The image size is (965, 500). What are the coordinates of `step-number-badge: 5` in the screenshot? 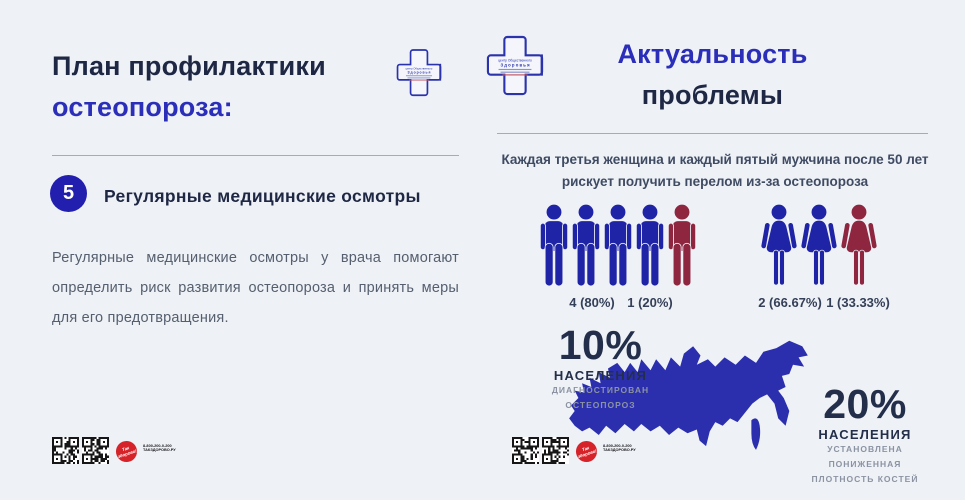 It's located at (68, 193).